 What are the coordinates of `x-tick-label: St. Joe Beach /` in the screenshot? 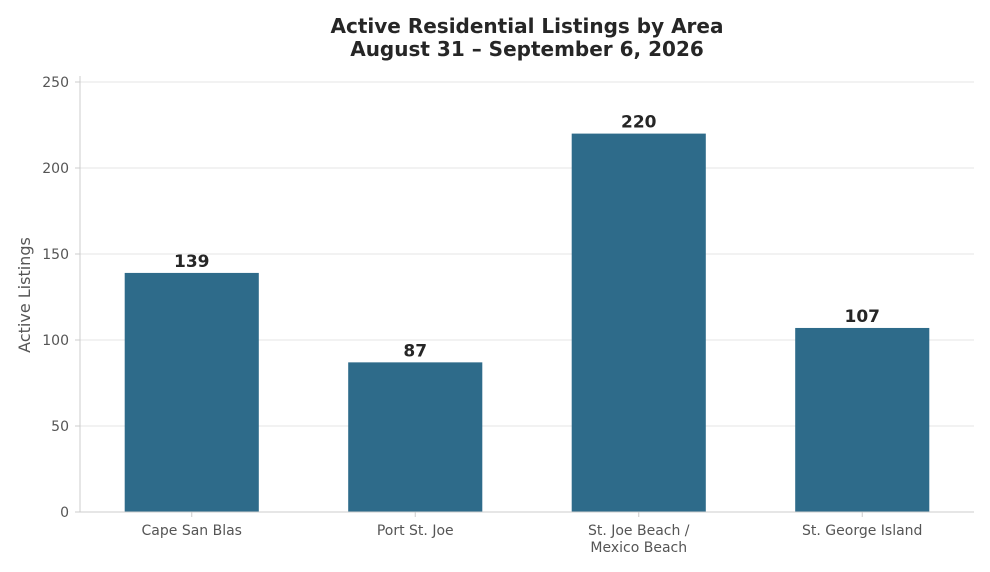 It's located at (639, 531).